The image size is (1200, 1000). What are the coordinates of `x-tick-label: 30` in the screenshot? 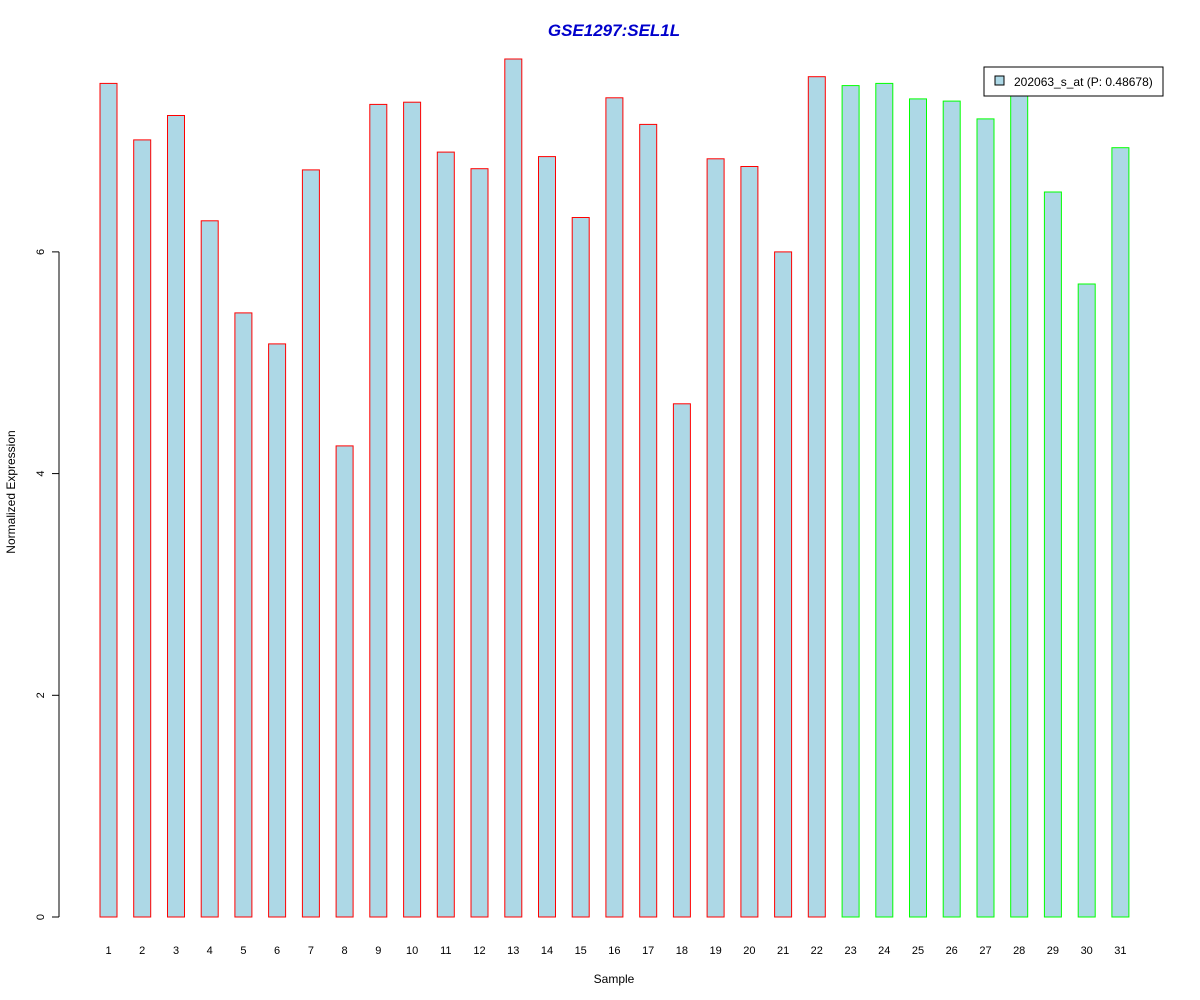 It's located at (1087, 951).